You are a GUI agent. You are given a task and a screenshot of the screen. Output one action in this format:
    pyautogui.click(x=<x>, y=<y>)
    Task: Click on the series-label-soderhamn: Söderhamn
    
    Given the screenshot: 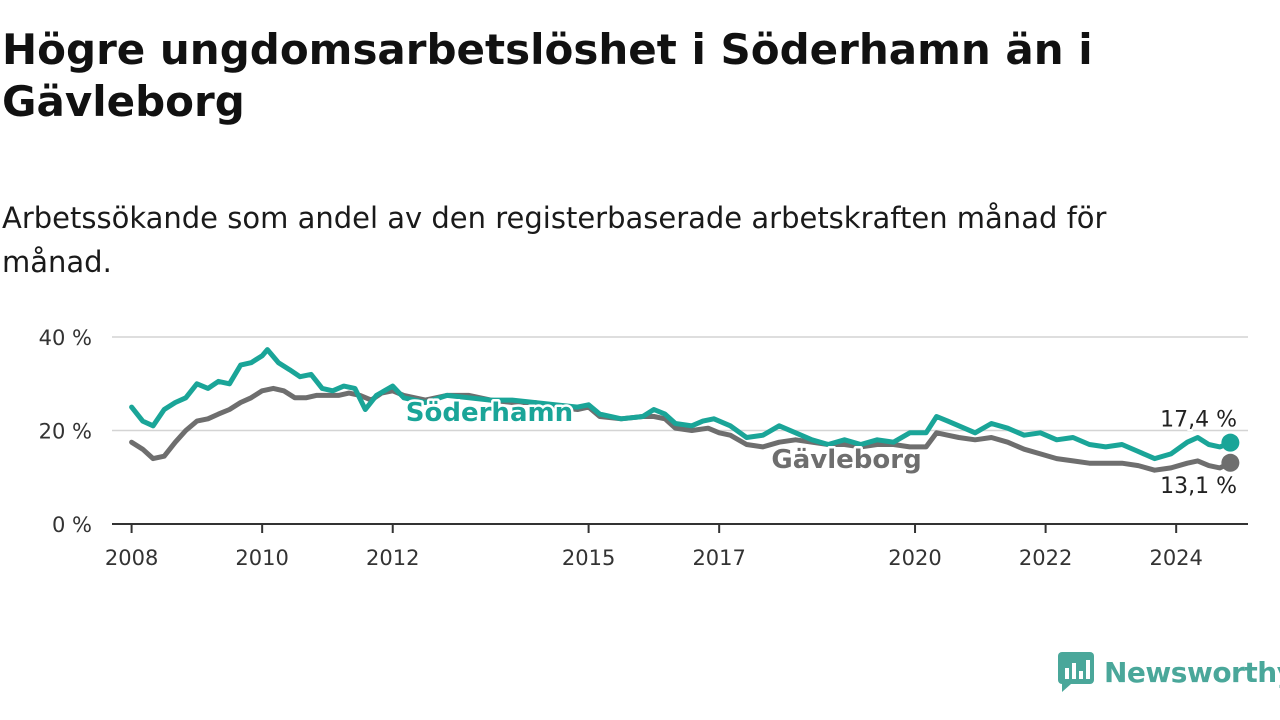 What is the action you would take?
    pyautogui.click(x=489, y=413)
    